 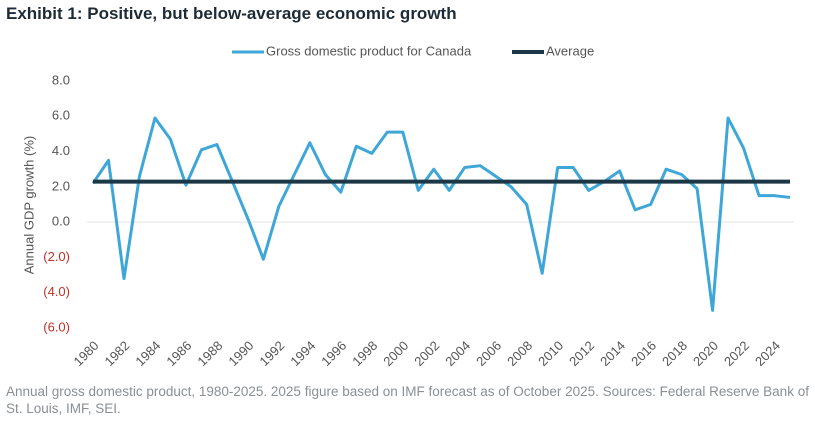 I want to click on y-tick-label: 8.0, so click(x=61, y=79).